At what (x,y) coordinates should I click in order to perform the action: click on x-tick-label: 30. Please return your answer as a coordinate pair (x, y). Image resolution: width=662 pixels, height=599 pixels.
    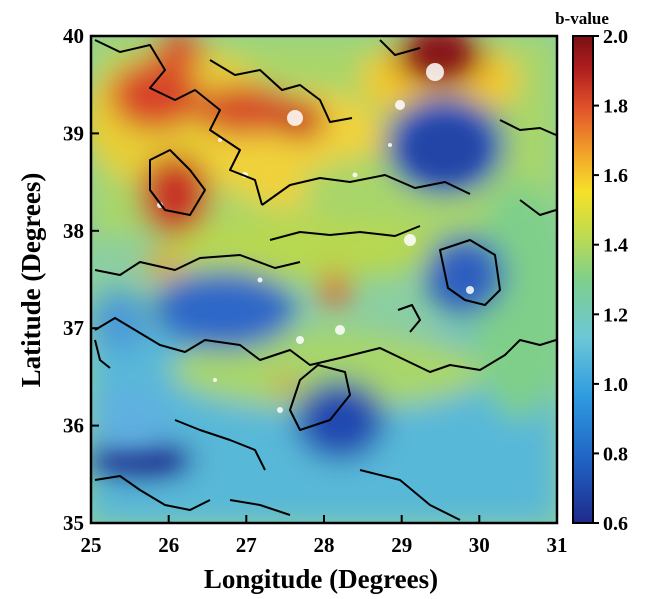
    Looking at the image, I should click on (479, 545).